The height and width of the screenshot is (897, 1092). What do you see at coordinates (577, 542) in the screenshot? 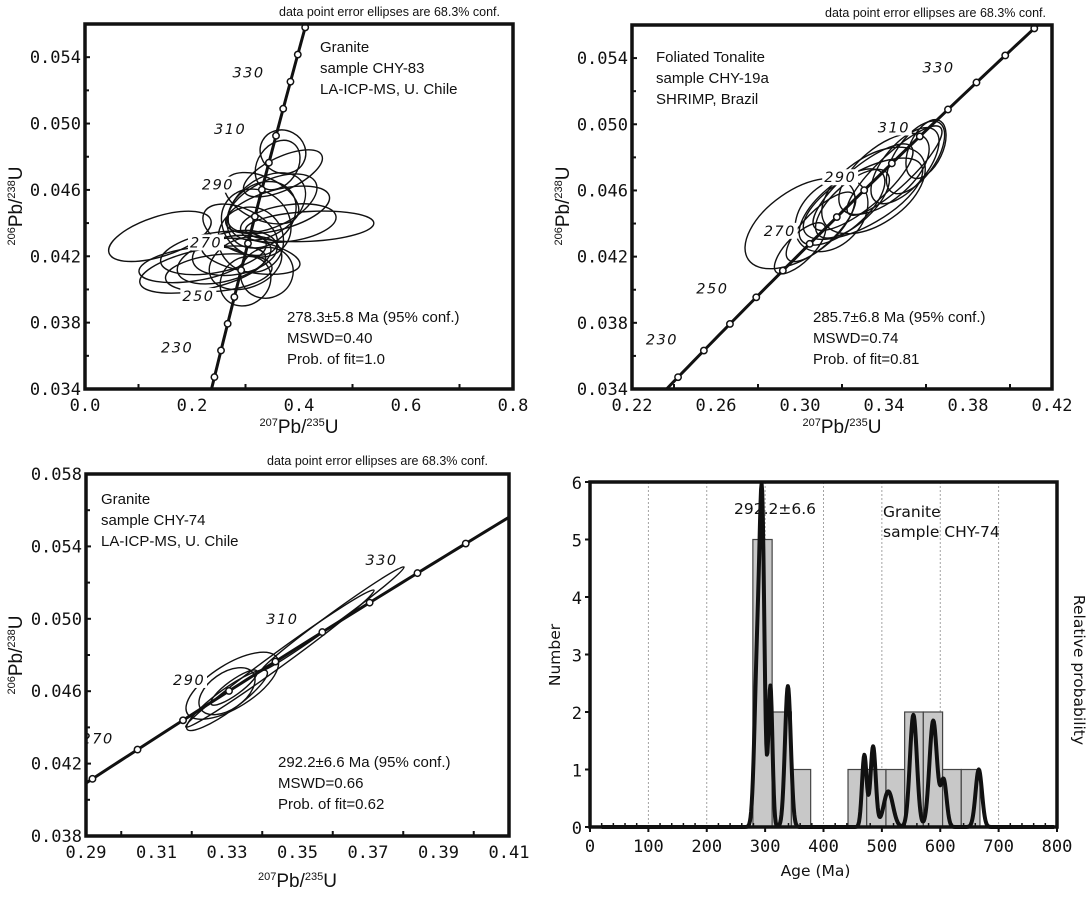
I see `y-tick-label: 5` at bounding box center [577, 542].